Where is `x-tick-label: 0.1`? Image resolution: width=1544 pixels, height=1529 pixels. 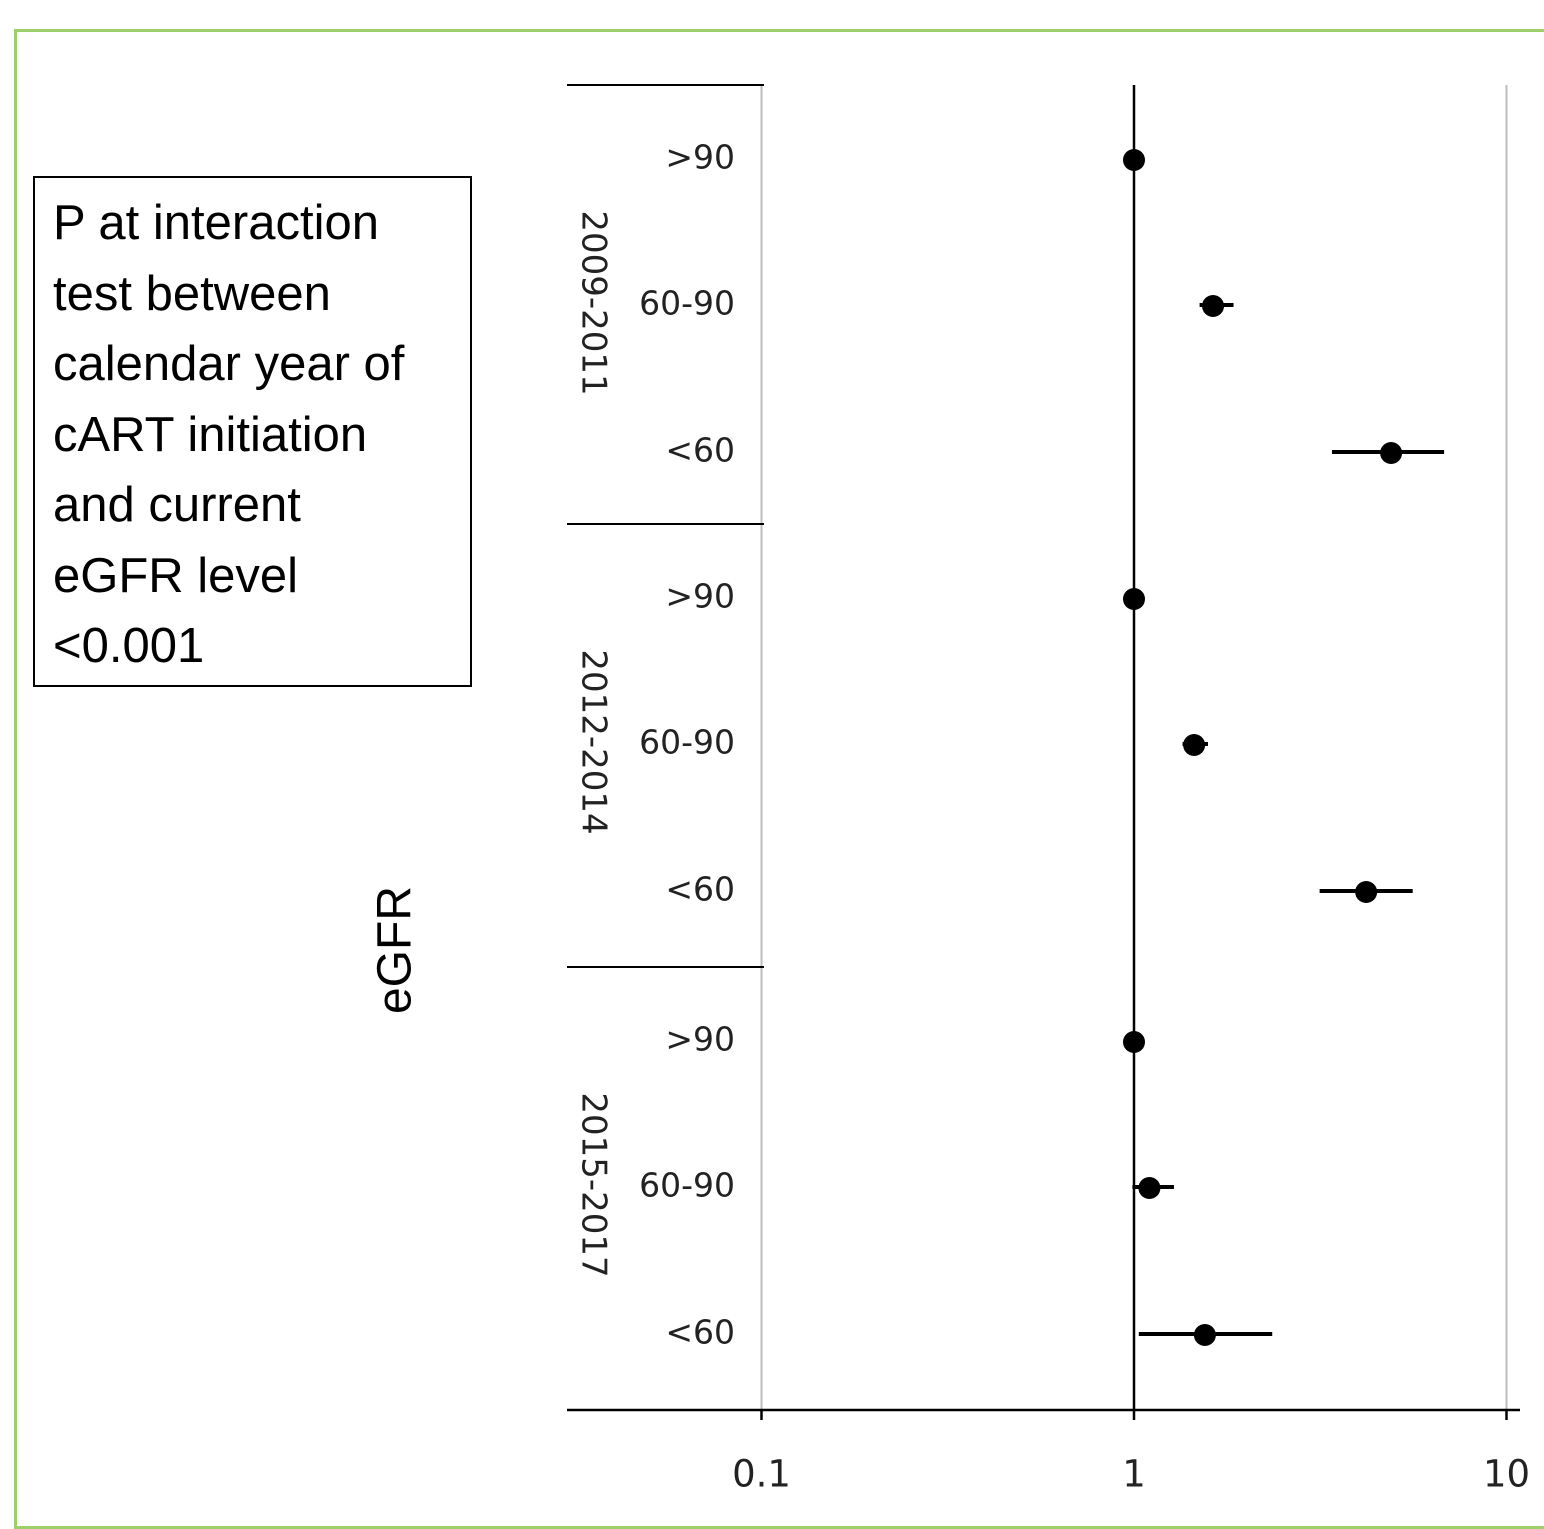
x-tick-label: 0.1 is located at coordinates (761, 1474).